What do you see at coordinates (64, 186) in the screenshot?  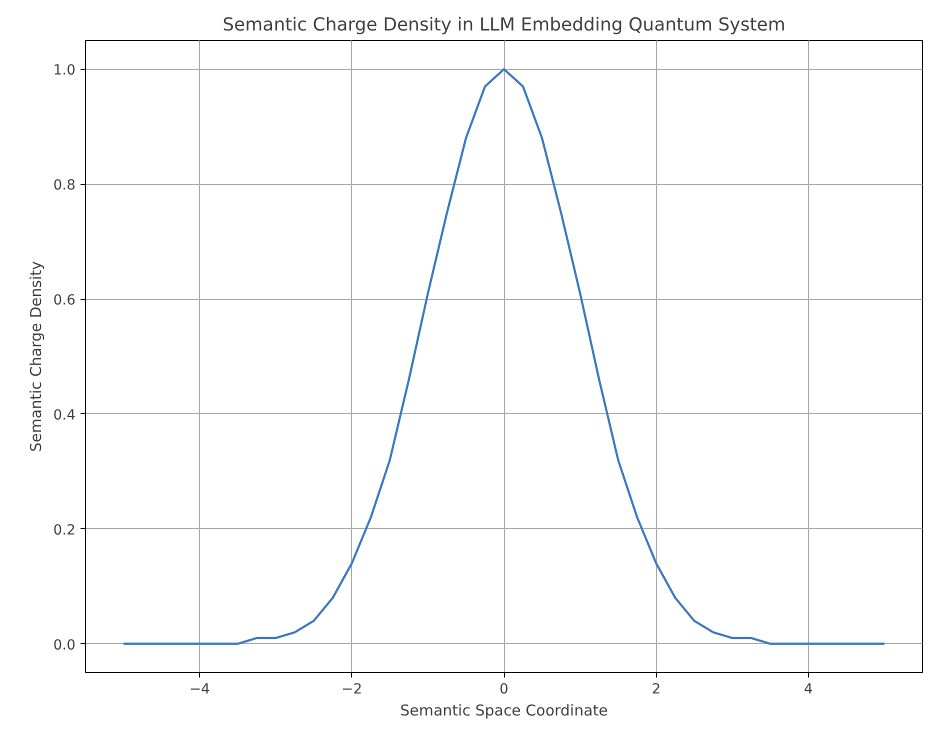 I see `y-tick-label: 0.8` at bounding box center [64, 186].